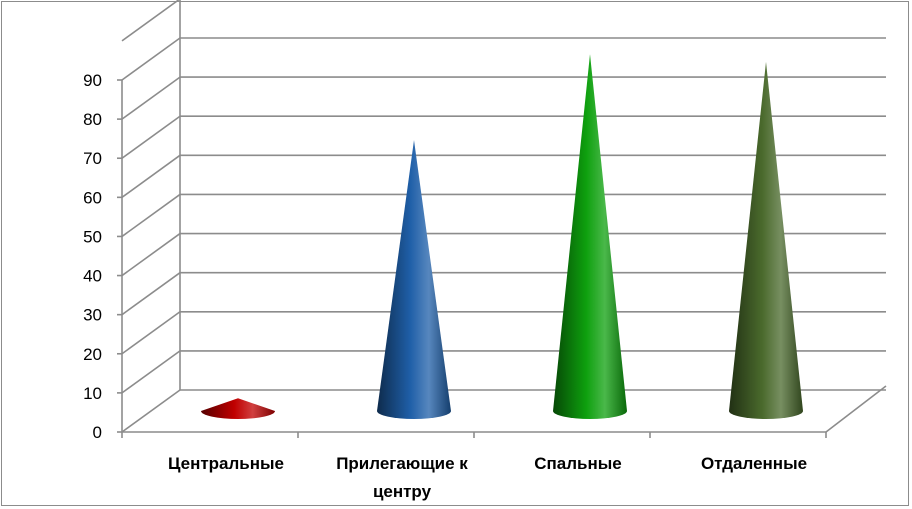 This screenshot has height=509, width=912. I want to click on y-tick-label: 60, so click(92, 197).